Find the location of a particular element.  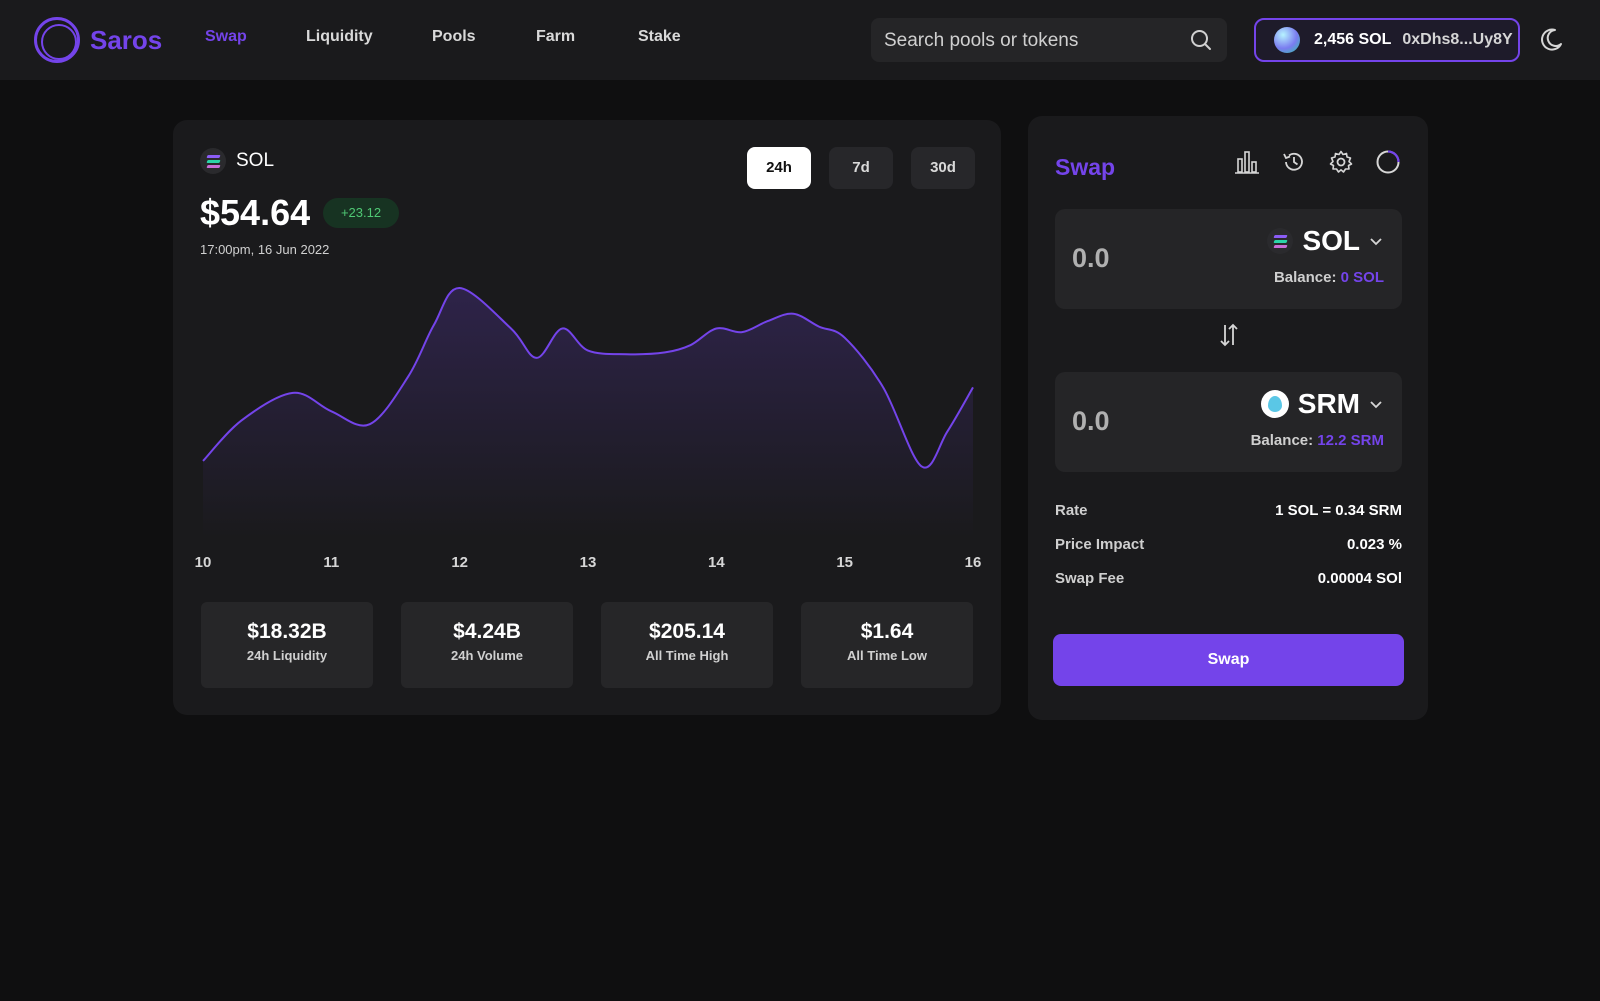

info-label: Swap Fee is located at coordinates (1090, 578).